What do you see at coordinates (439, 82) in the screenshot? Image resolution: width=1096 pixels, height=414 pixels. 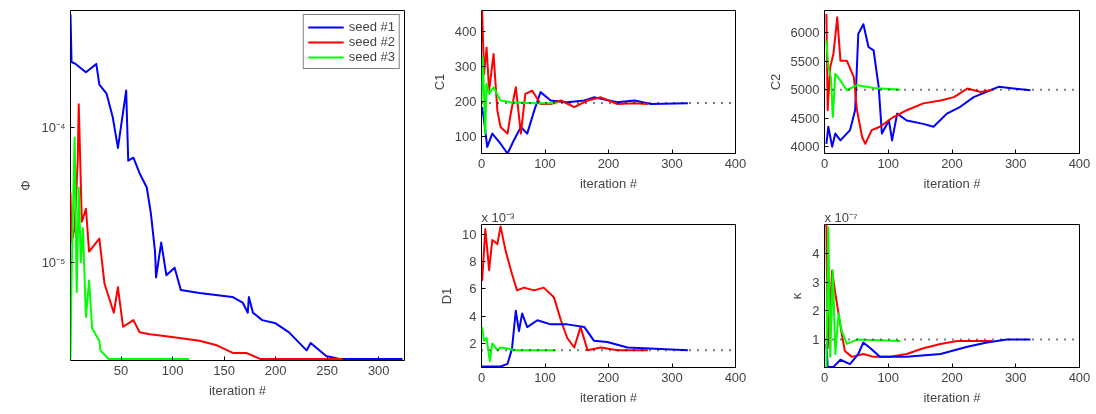 I see `y-axis-title: C1` at bounding box center [439, 82].